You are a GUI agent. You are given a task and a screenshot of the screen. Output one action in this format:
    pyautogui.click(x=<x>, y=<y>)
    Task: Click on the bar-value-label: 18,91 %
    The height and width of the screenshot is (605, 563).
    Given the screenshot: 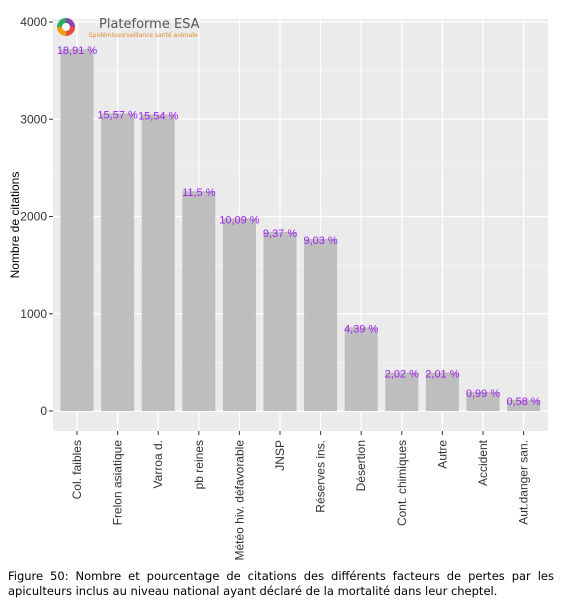 What is the action you would take?
    pyautogui.click(x=77, y=51)
    